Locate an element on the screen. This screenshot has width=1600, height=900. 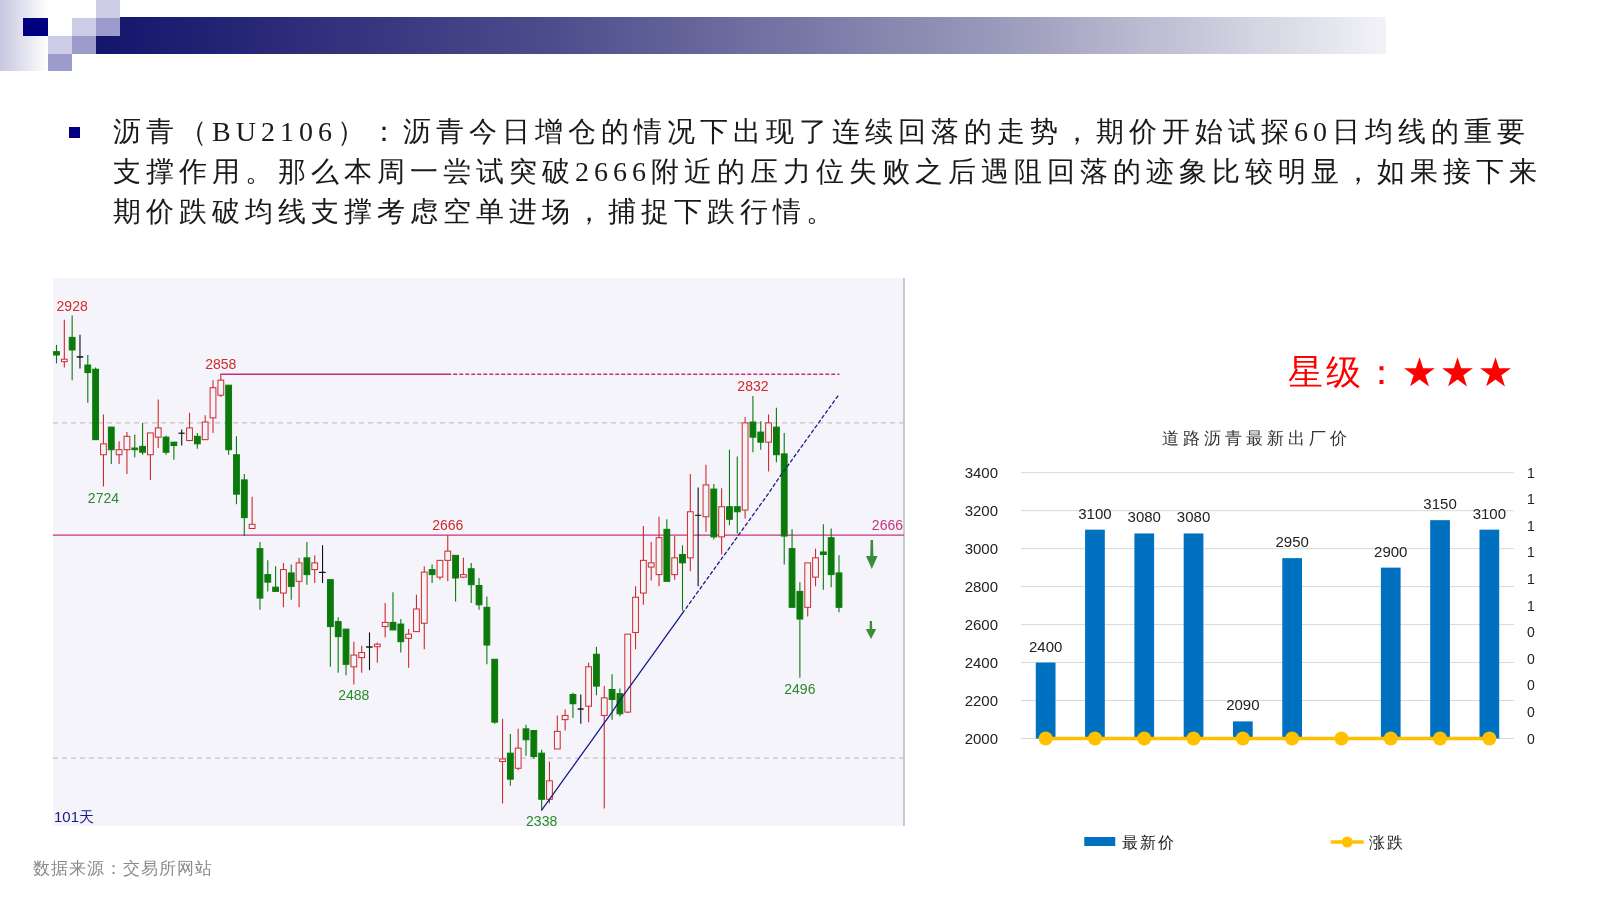
data-label: 2900 is located at coordinates (1391, 551).